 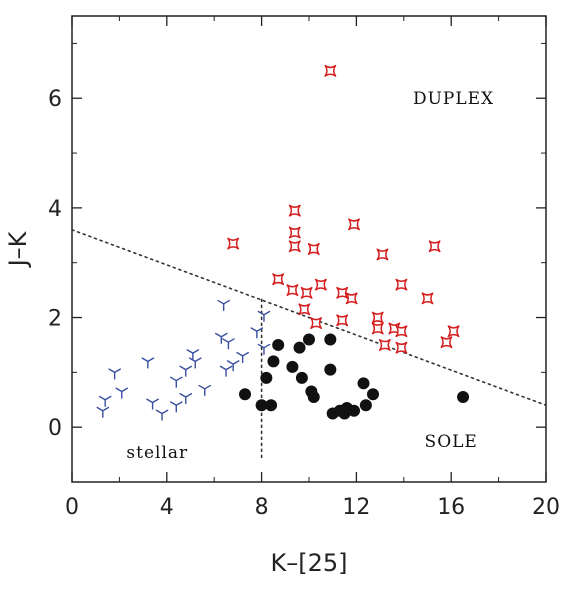 What do you see at coordinates (157, 453) in the screenshot?
I see `region-label-stellar: stellar` at bounding box center [157, 453].